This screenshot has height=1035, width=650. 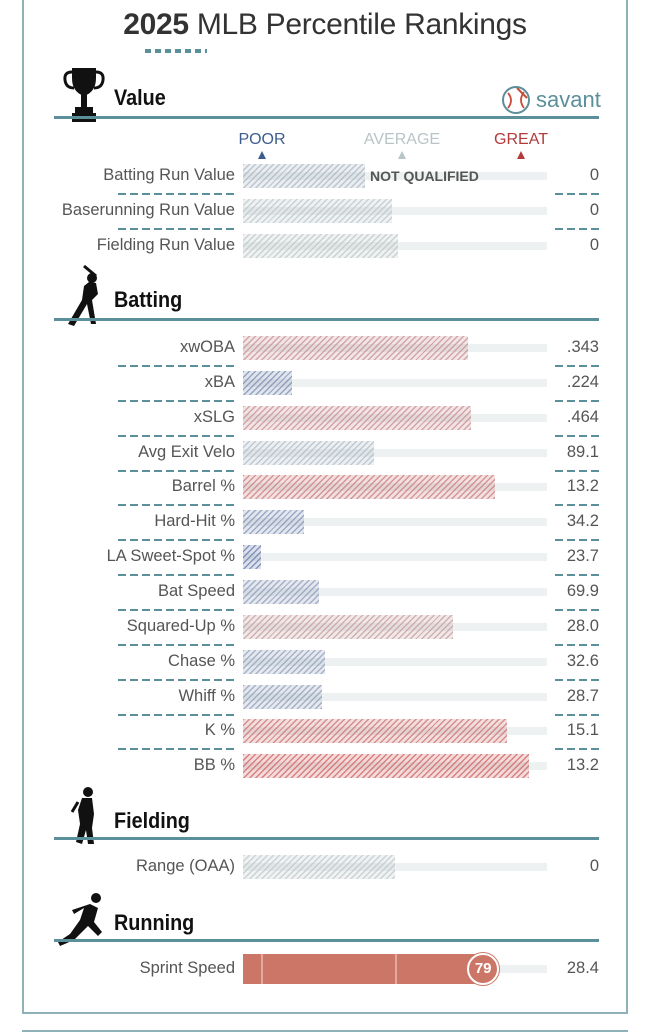 I want to click on metric-value-sprint-speed: 28.4, so click(x=582, y=968).